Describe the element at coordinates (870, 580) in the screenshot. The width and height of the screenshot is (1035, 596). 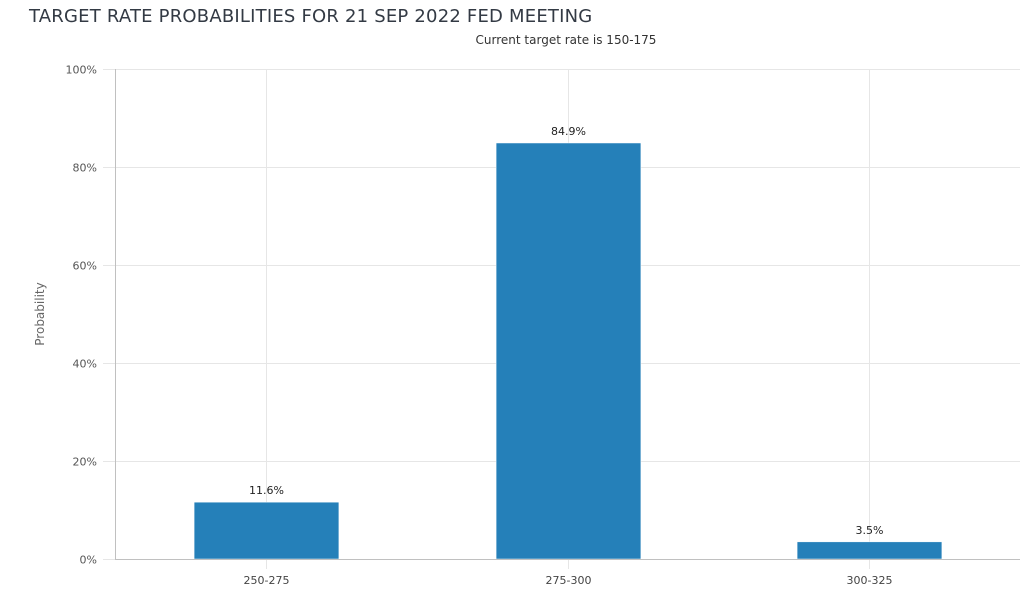
I see `x-tick-label: 300-325` at that location.